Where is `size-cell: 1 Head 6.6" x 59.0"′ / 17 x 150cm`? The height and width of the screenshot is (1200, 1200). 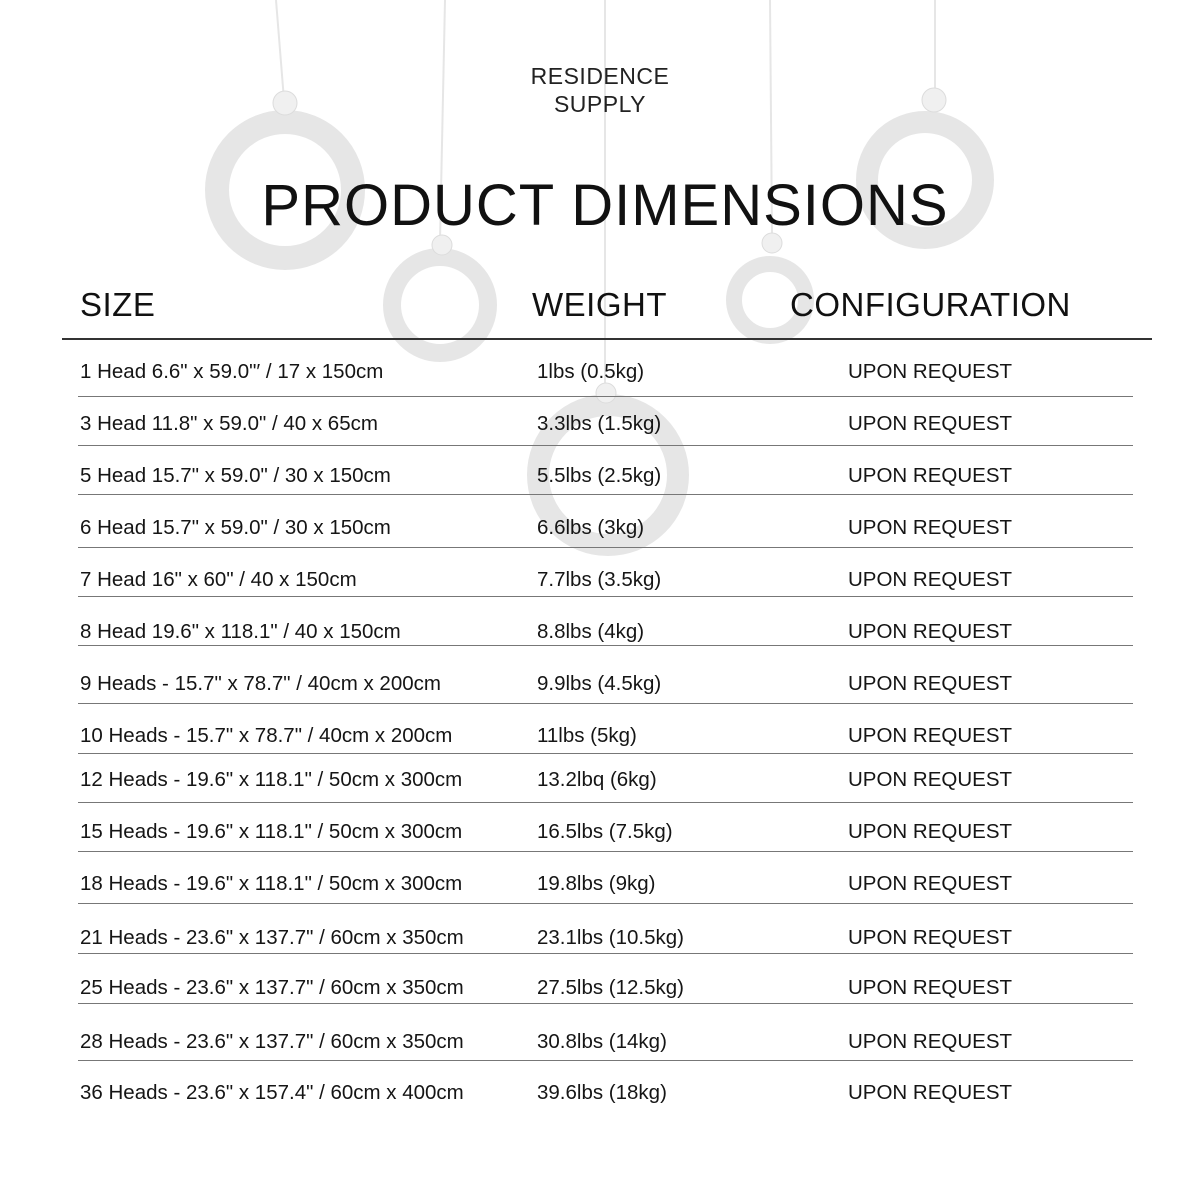 size-cell: 1 Head 6.6" x 59.0"′ / 17 x 150cm is located at coordinates (232, 371).